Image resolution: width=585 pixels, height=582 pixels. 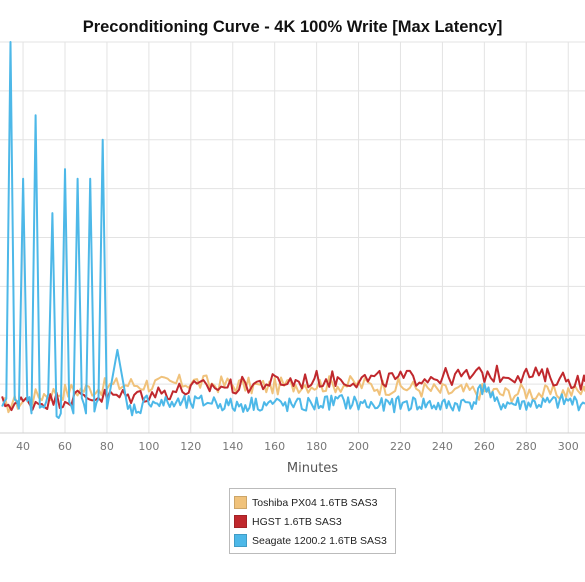 I want to click on legend-label: HGST 1.6TB SAS3, so click(x=297, y=521).